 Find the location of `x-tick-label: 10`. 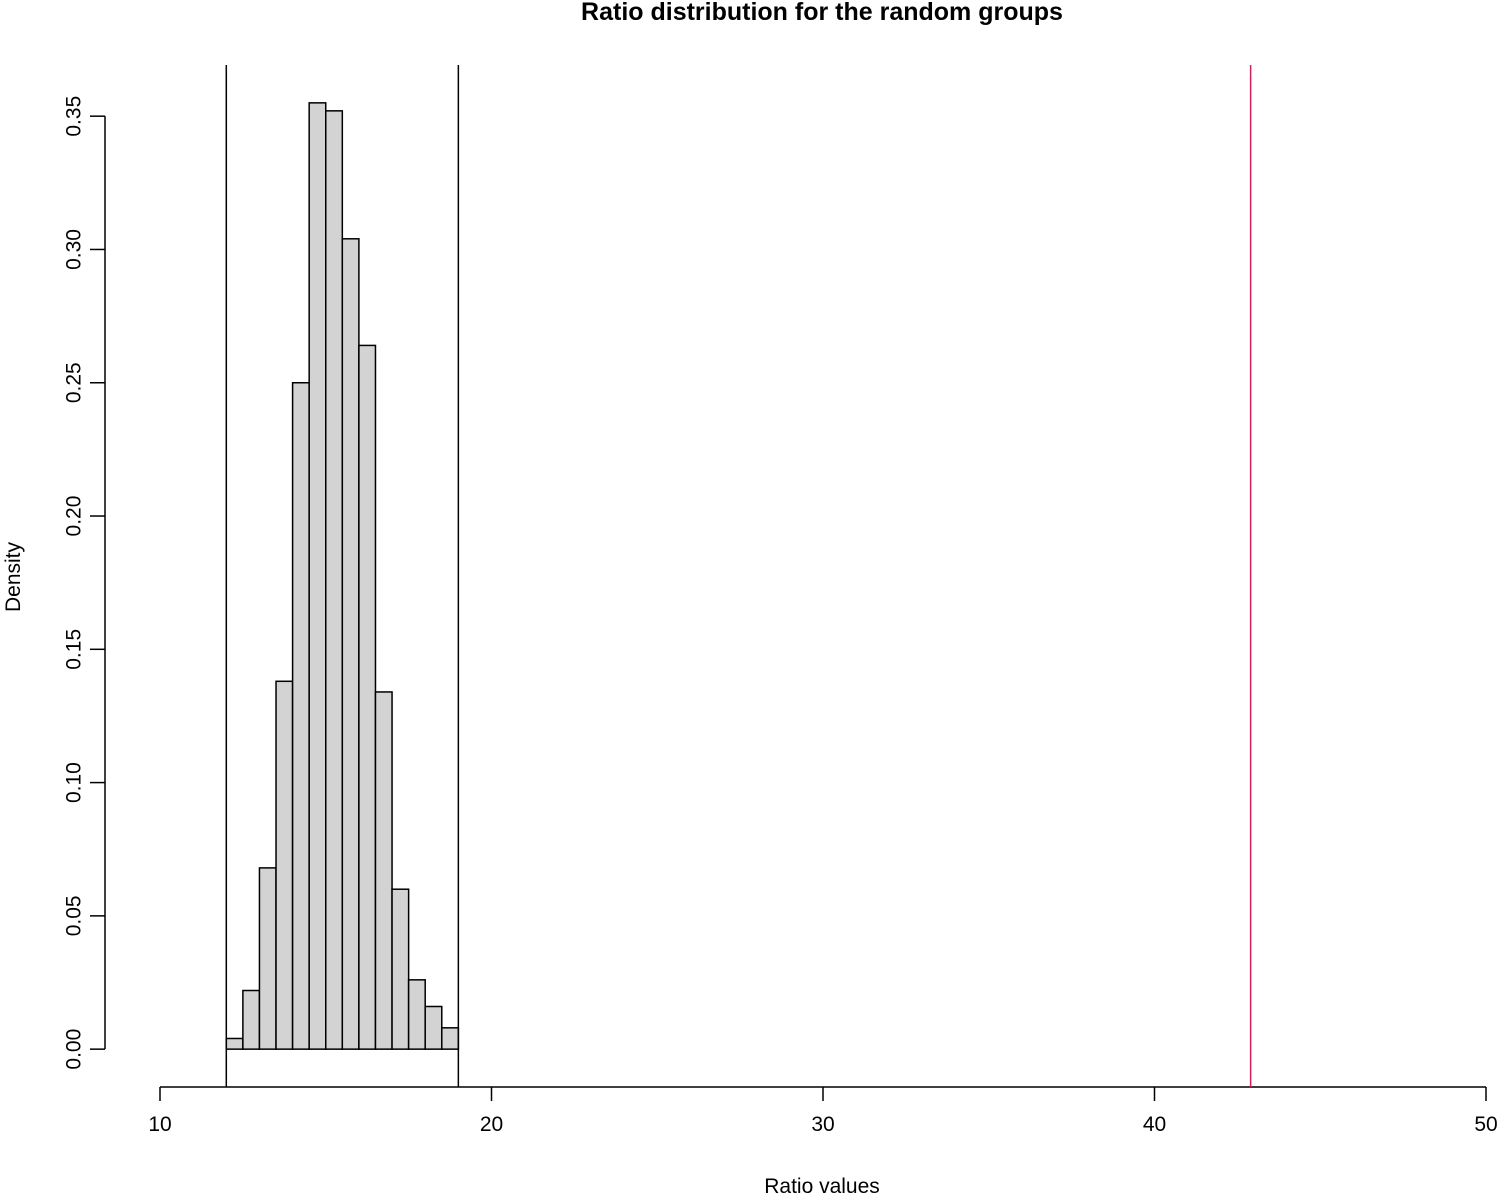

x-tick-label: 10 is located at coordinates (159, 1124).